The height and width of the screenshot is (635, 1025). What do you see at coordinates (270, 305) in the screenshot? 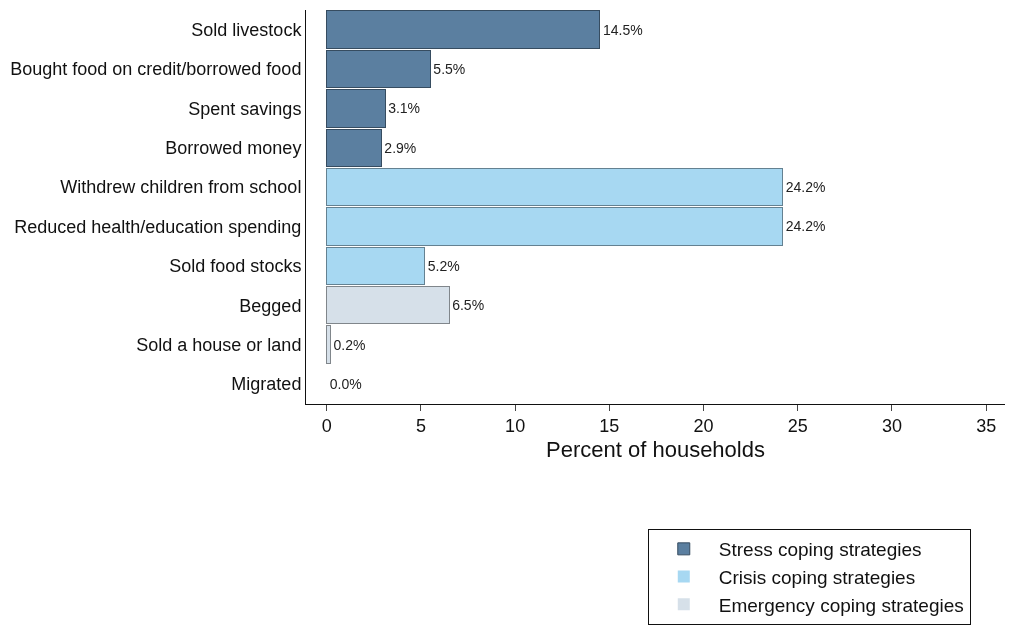
I see `y-tick-label: Begged` at bounding box center [270, 305].